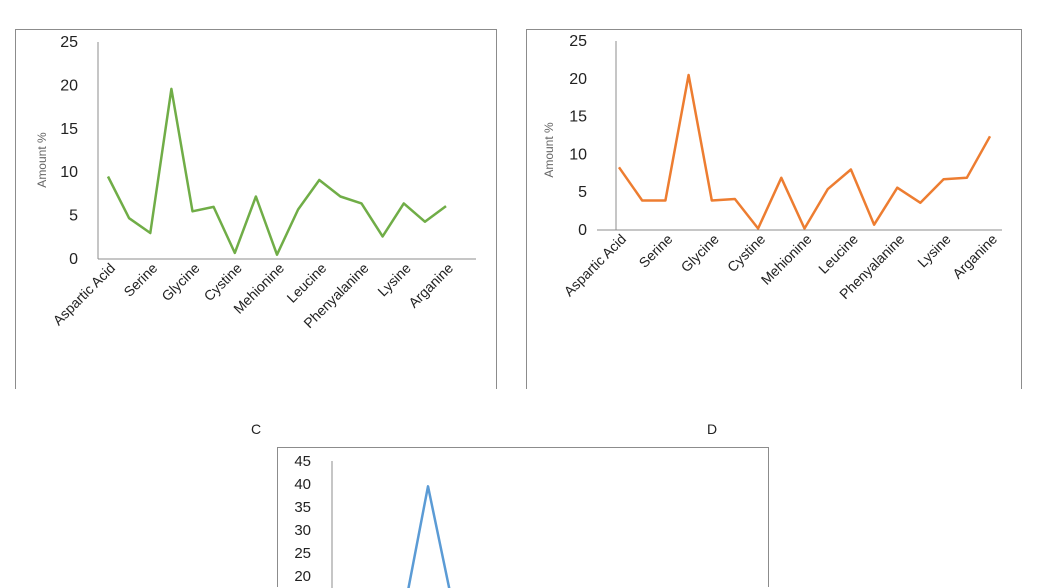 Image resolution: width=1038 pixels, height=588 pixels. Describe the element at coordinates (302, 507) in the screenshot. I see `y-tick-label: 35` at that location.